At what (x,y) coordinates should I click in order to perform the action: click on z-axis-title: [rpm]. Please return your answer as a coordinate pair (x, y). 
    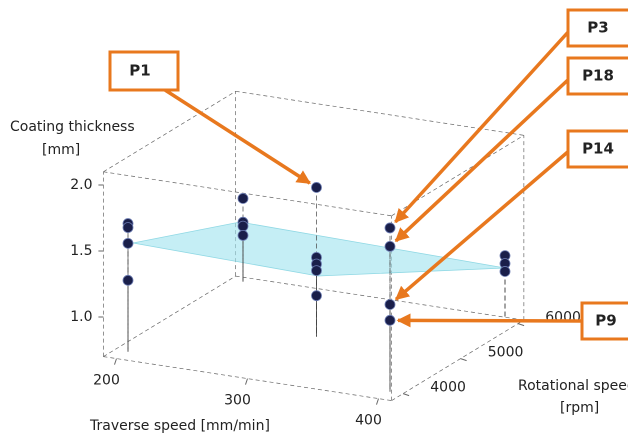
    Looking at the image, I should click on (579, 408).